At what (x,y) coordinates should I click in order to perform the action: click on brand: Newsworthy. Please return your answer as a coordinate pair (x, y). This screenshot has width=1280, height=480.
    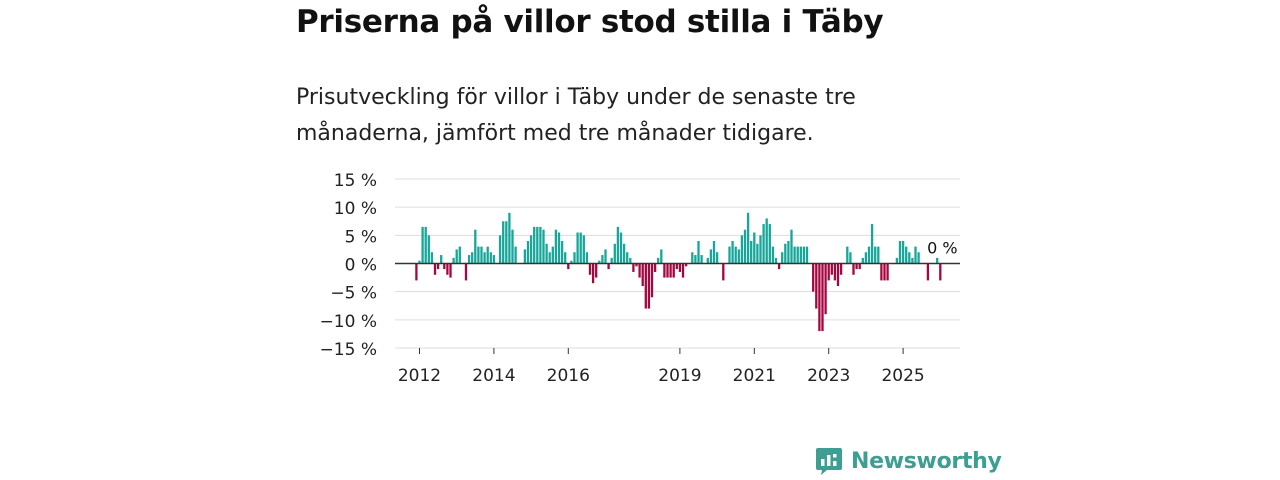
    Looking at the image, I should click on (908, 461).